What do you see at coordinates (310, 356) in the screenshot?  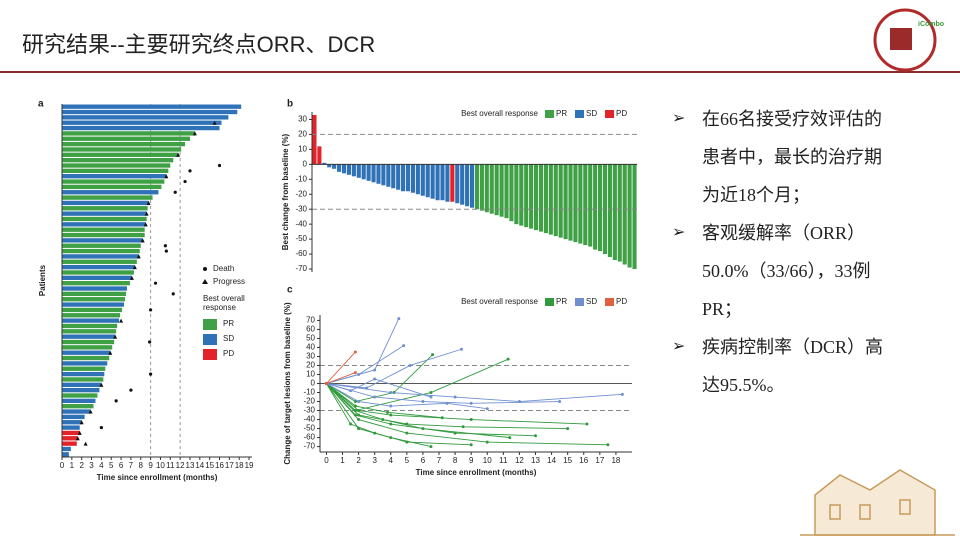 I see `y-tick-label: 30` at bounding box center [310, 356].